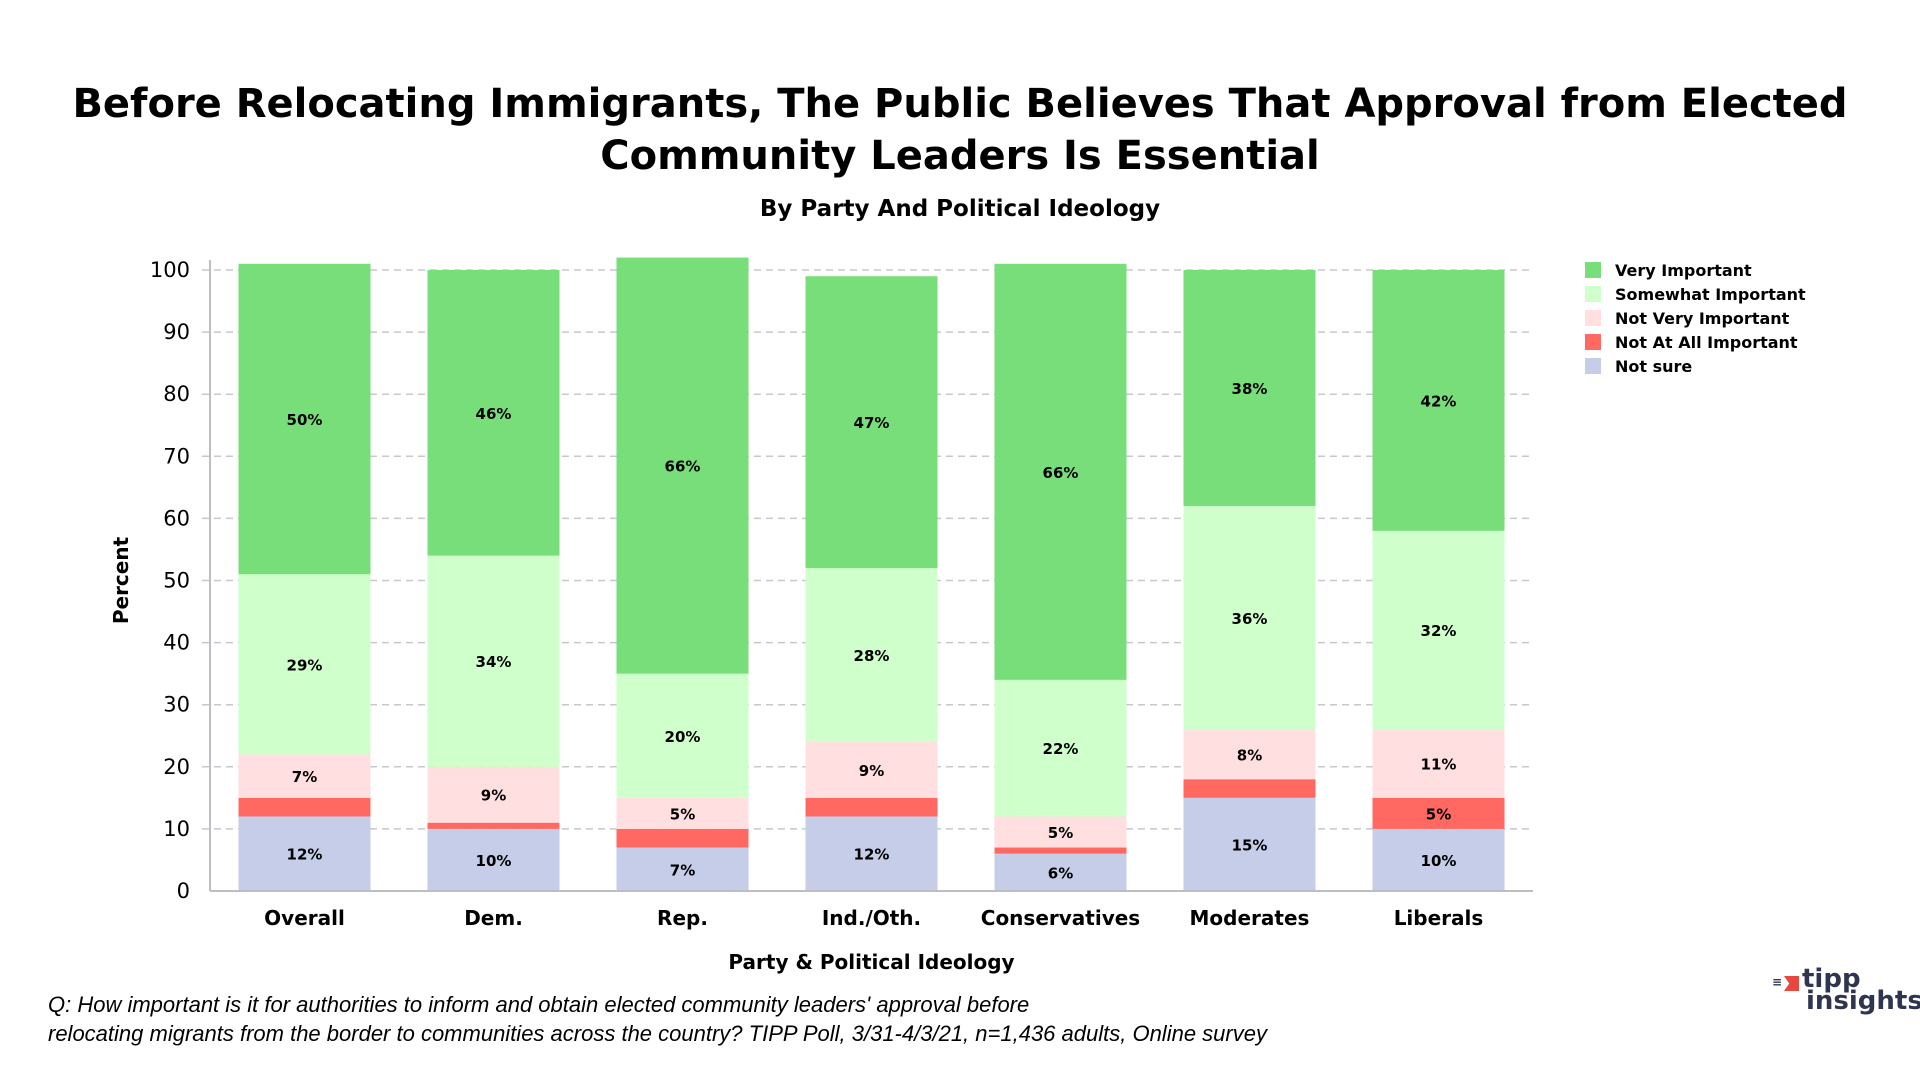 The width and height of the screenshot is (1920, 1080). Describe the element at coordinates (493, 918) in the screenshot. I see `x-tick-label: Dem.` at that location.